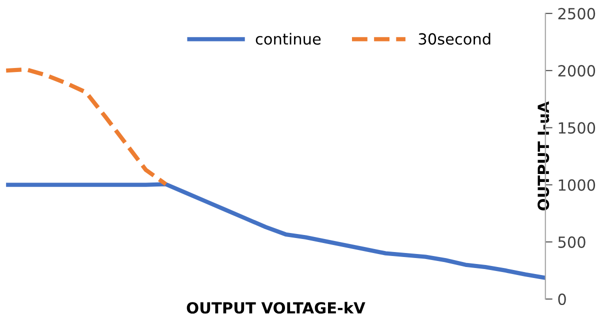  I want to click on y-tick-label: 2500, so click(577, 14).